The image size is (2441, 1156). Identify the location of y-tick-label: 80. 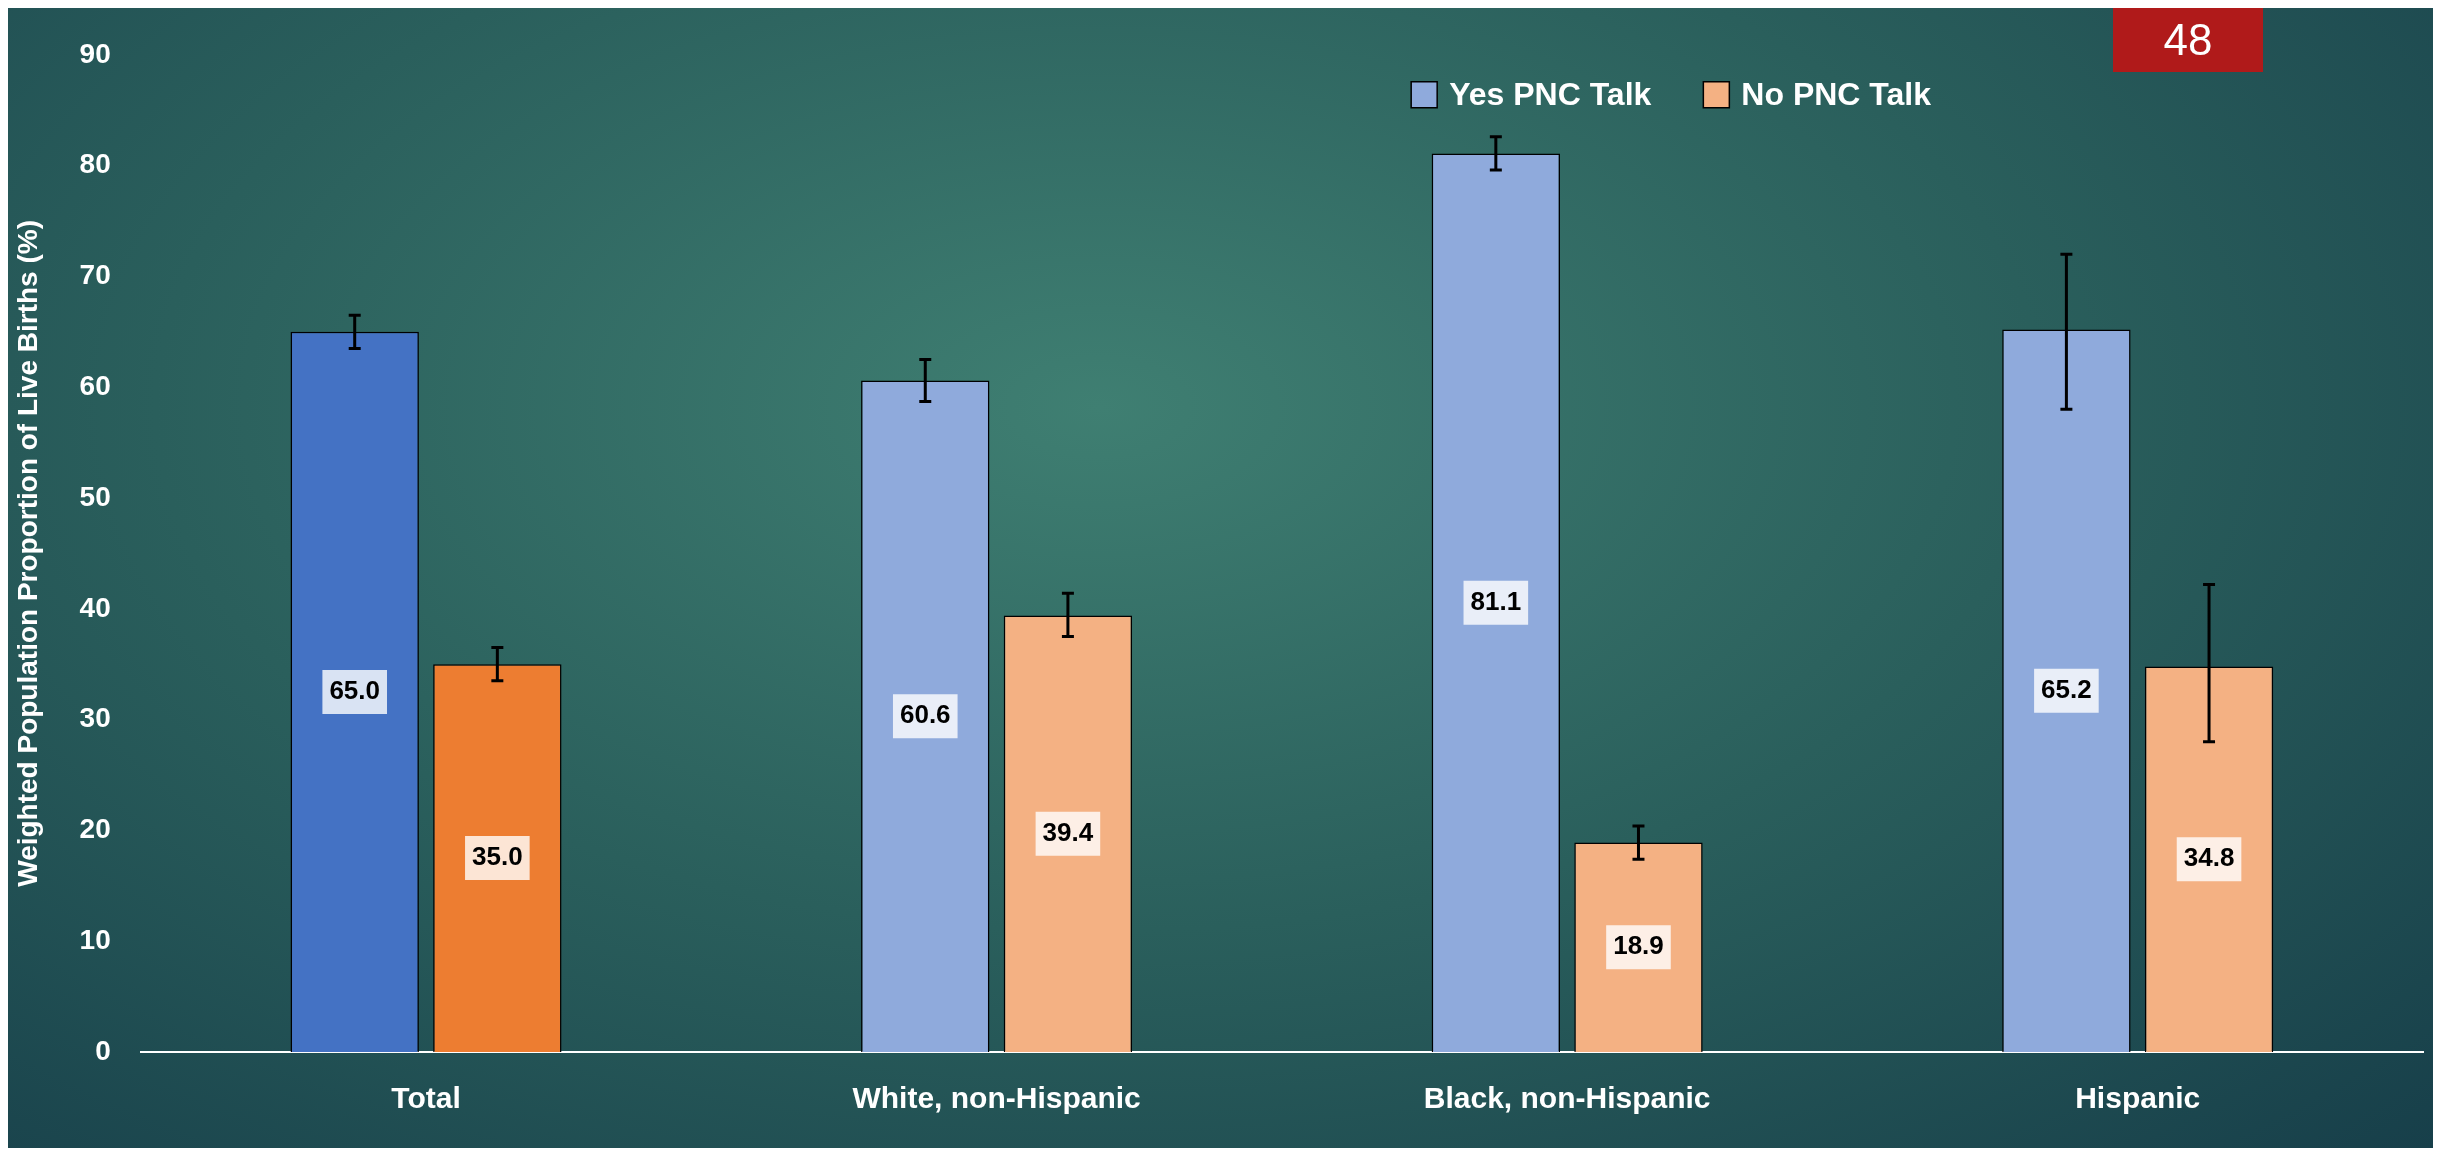
(95, 164).